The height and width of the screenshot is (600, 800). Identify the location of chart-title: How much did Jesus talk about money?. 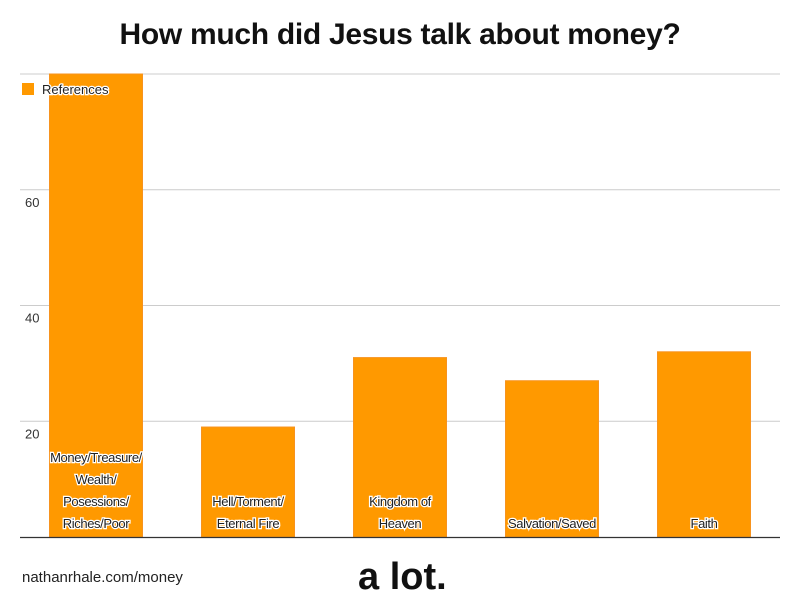
(400, 34).